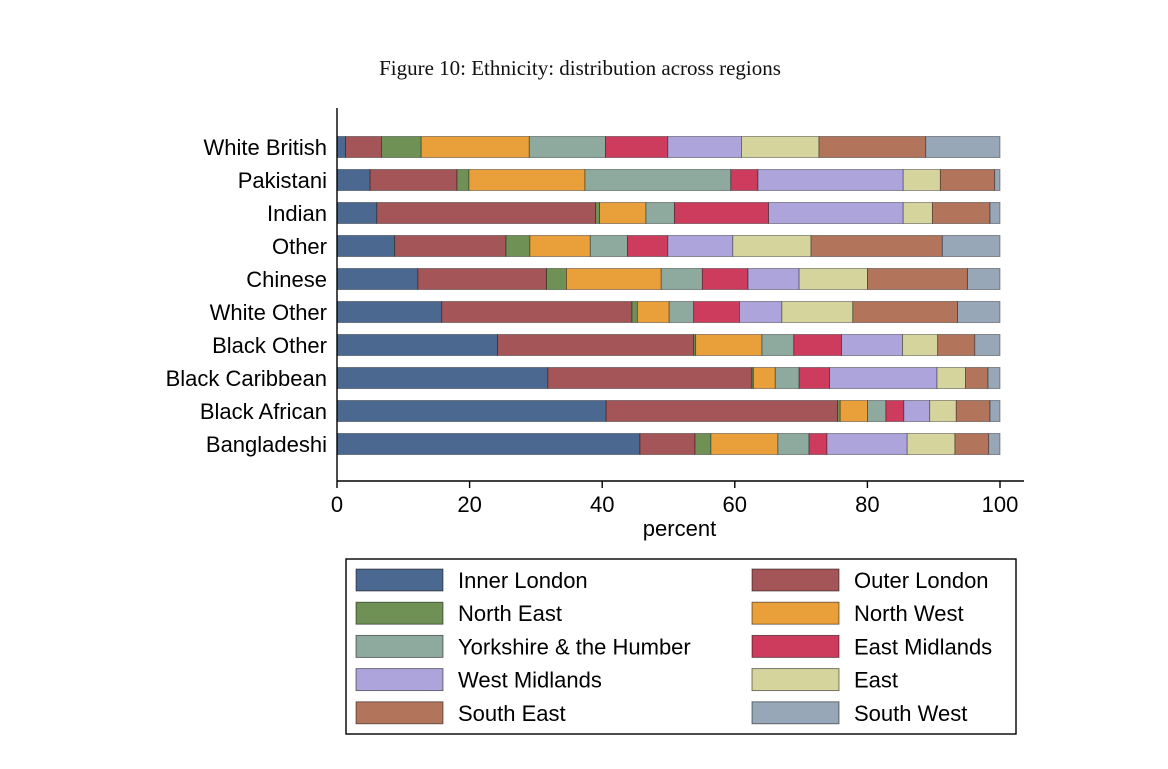 The width and height of the screenshot is (1168, 769). I want to click on legend-label-inner-london: Inner London, so click(523, 580).